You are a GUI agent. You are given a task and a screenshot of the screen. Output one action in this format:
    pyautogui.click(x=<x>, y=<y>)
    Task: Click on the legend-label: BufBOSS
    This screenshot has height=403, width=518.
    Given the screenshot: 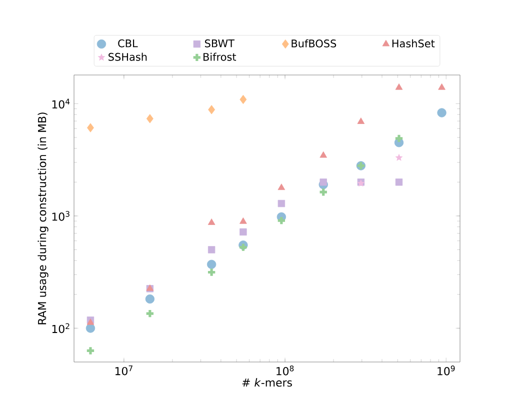 What is the action you would take?
    pyautogui.click(x=314, y=43)
    